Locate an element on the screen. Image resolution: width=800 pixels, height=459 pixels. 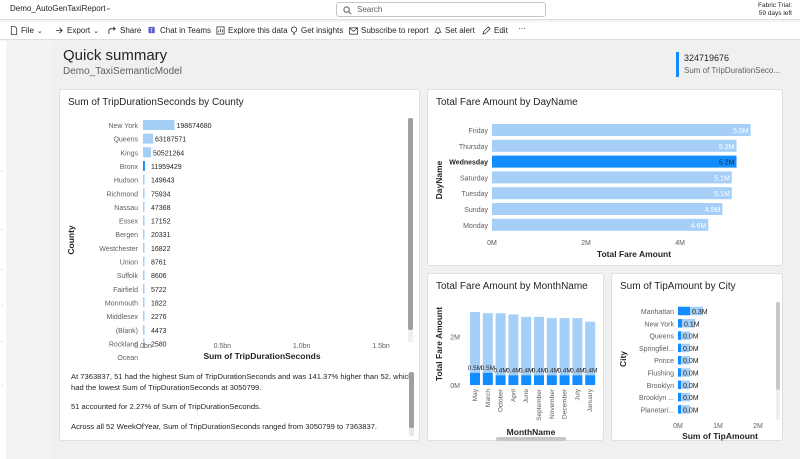
horizontal-scrollbar-thumb is located at coordinates (531, 439).